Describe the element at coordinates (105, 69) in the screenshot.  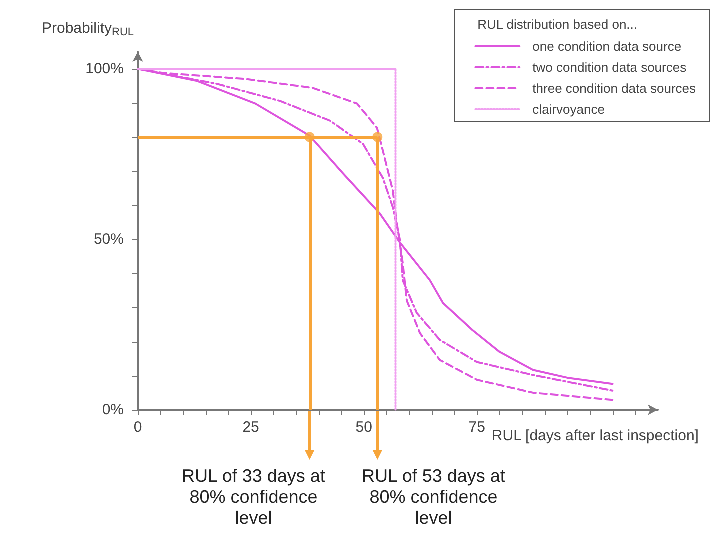
I see `y-tick-label: 100%` at that location.